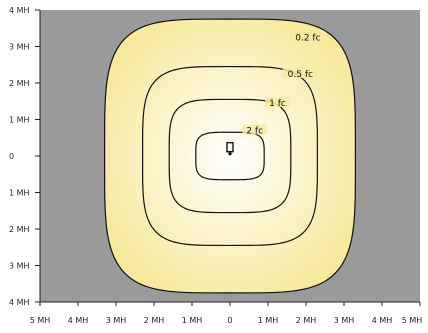  Describe the element at coordinates (154, 320) in the screenshot. I see `x-tick-label-3: 2 MH` at that location.